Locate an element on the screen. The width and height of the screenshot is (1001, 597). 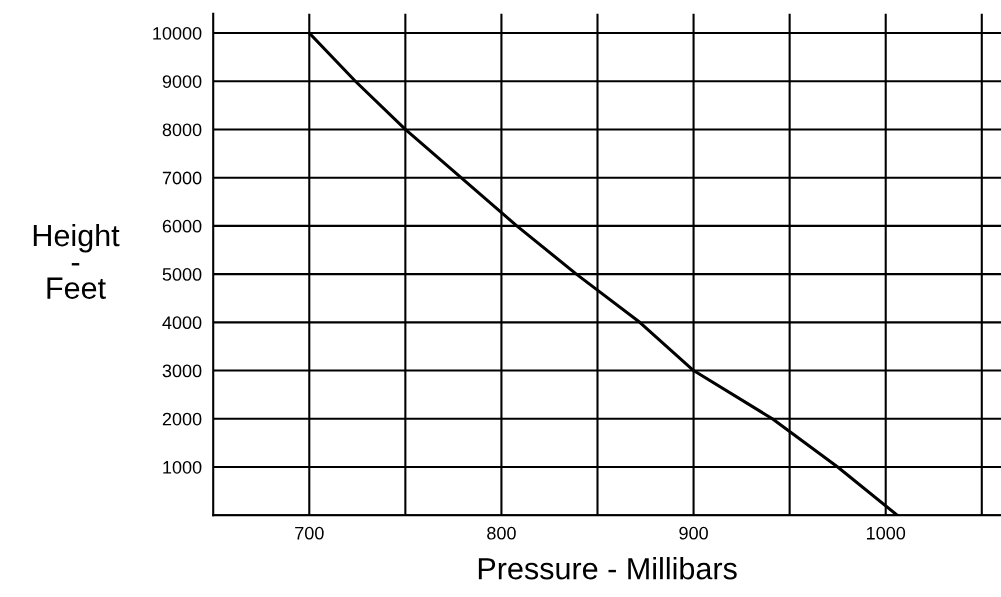
y-tick-label: 4000 is located at coordinates (182, 323).